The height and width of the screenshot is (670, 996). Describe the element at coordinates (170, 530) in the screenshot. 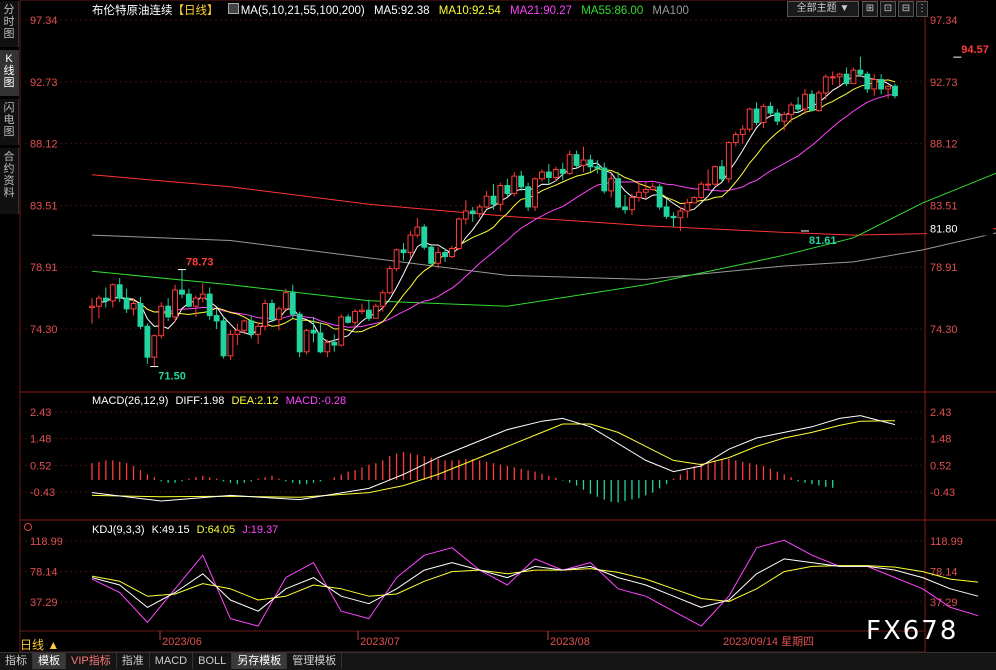

I see `kdj-k: K:49.15` at that location.